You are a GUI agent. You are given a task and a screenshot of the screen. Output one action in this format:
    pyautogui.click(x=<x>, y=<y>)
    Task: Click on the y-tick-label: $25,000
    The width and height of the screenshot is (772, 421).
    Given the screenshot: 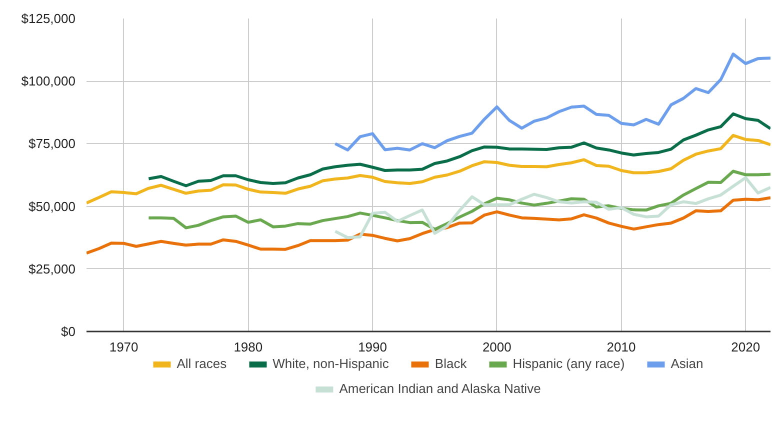 What is the action you would take?
    pyautogui.click(x=52, y=268)
    